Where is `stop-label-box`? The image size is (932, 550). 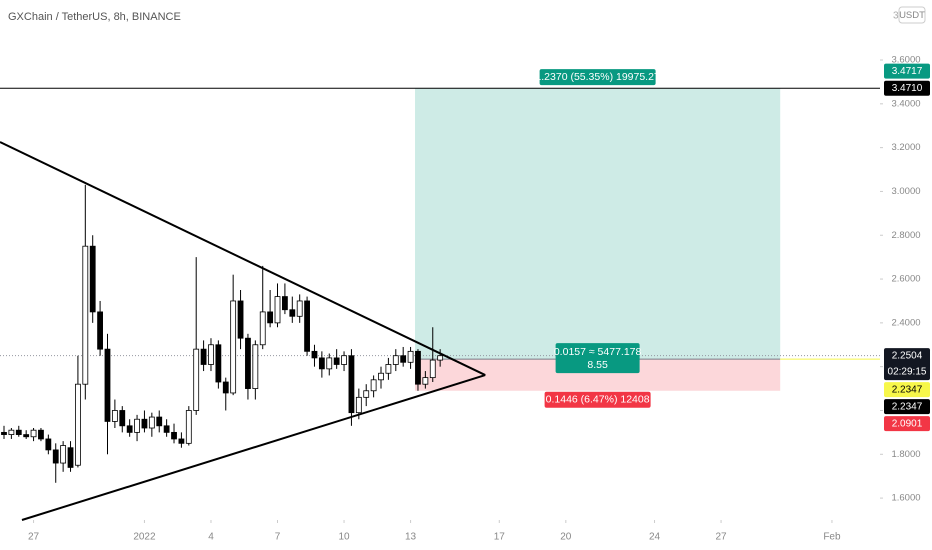 stop-label-box is located at coordinates (597, 399).